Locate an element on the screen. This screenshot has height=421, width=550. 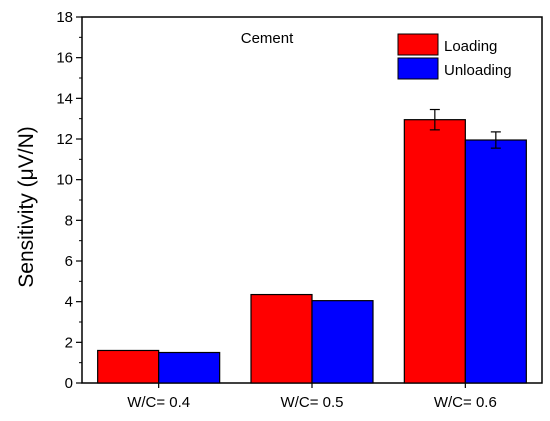
y-tick-label: 18 is located at coordinates (64, 17).